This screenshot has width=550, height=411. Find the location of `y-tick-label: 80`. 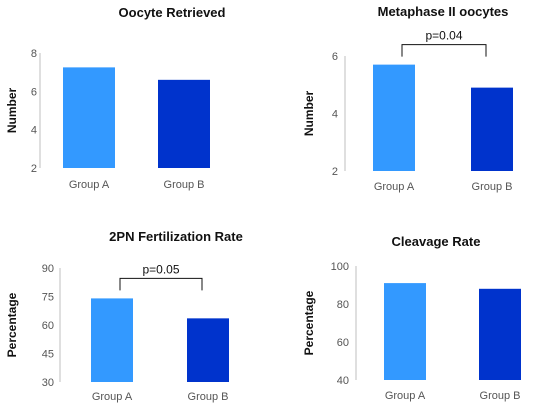

y-tick-label: 80 is located at coordinates (343, 305).